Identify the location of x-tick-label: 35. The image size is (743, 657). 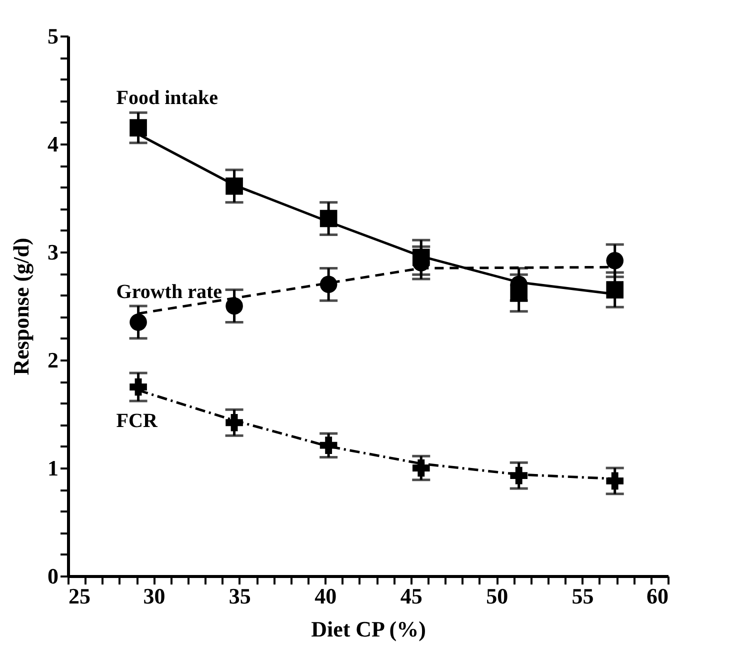
(239, 596).